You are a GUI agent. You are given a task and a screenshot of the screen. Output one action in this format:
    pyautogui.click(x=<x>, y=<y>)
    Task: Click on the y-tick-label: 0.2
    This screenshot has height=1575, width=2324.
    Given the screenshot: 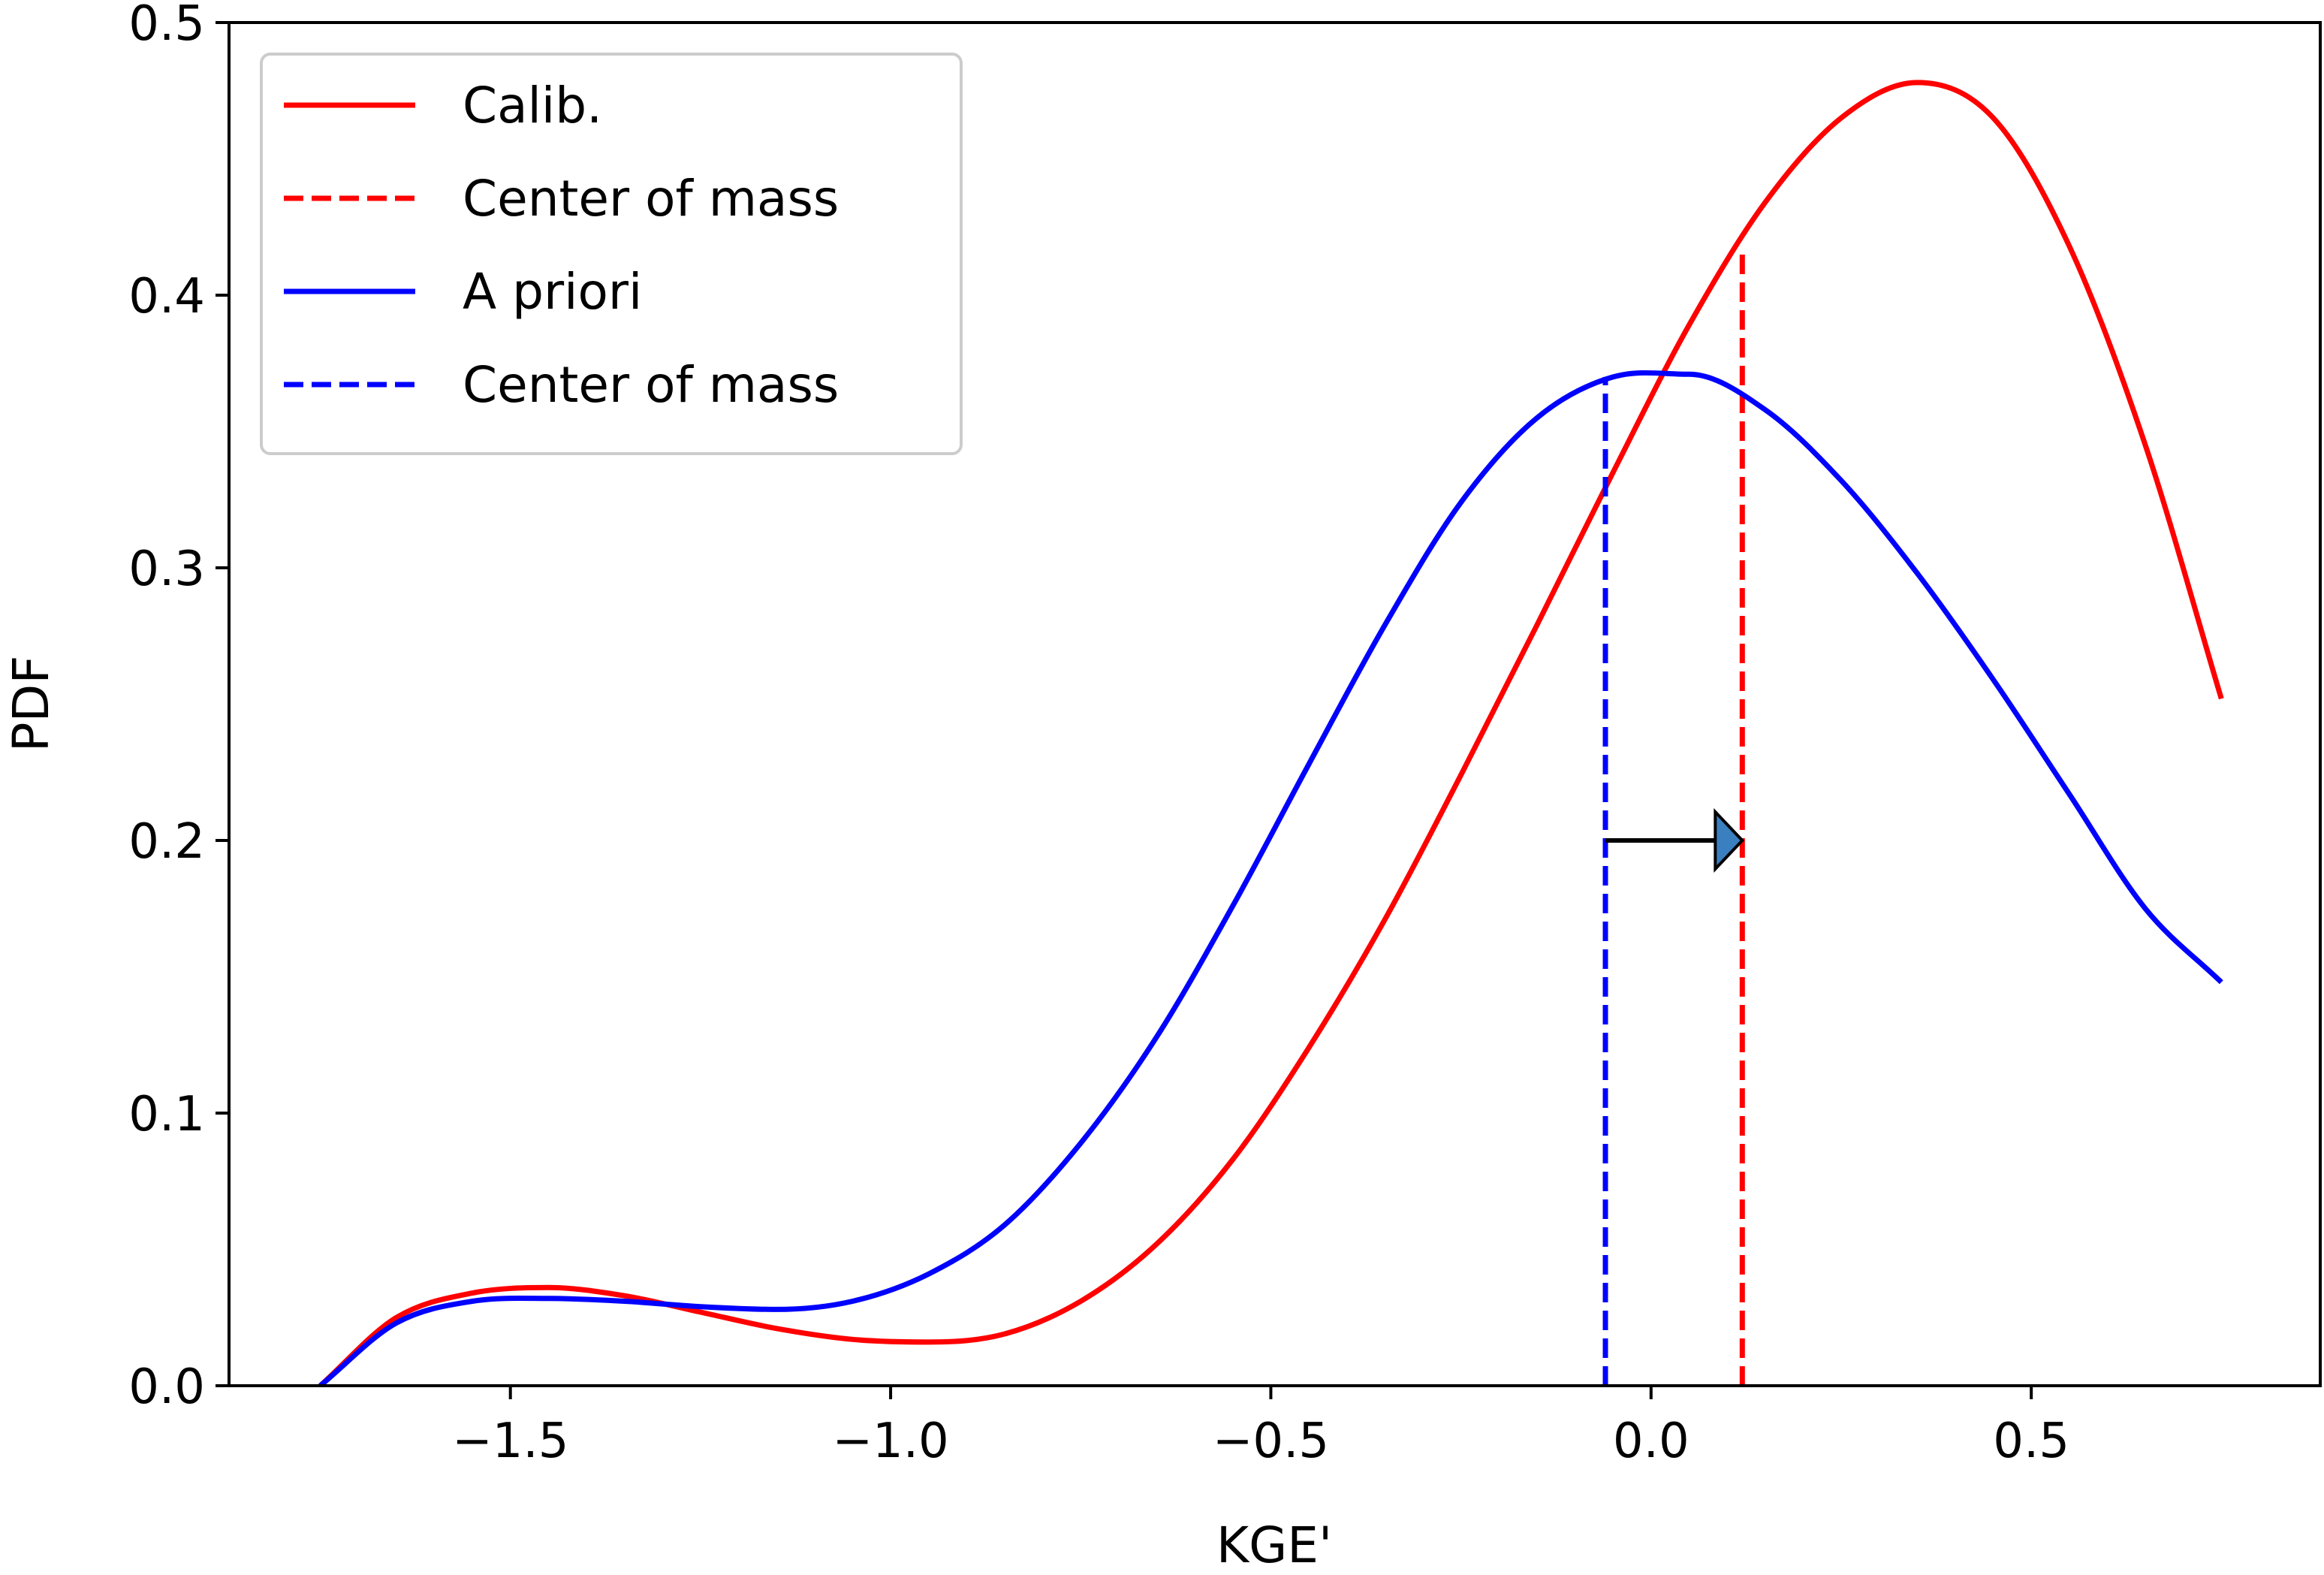 What is the action you would take?
    pyautogui.click(x=166, y=842)
    